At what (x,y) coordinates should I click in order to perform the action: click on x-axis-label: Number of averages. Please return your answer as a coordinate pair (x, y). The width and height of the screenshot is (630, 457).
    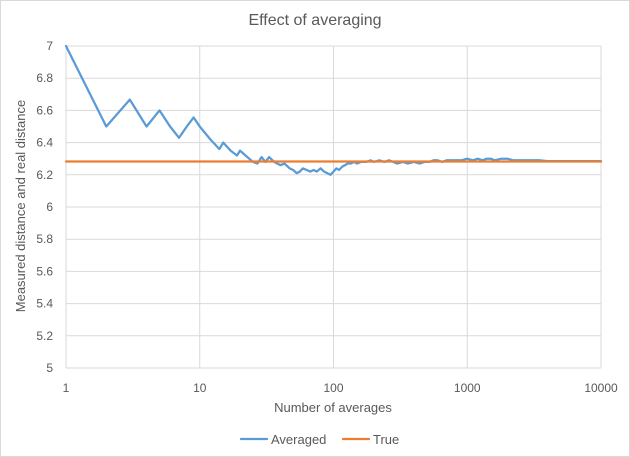
    Looking at the image, I should click on (333, 407).